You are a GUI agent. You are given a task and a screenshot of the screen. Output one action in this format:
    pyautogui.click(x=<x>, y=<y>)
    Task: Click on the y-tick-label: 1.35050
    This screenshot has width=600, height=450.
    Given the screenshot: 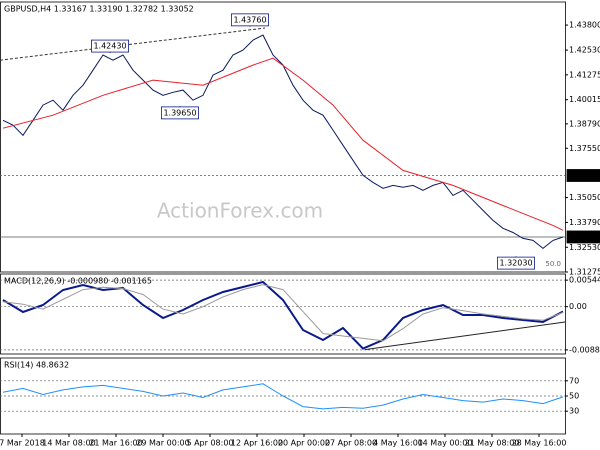 What is the action you would take?
    pyautogui.click(x=584, y=197)
    